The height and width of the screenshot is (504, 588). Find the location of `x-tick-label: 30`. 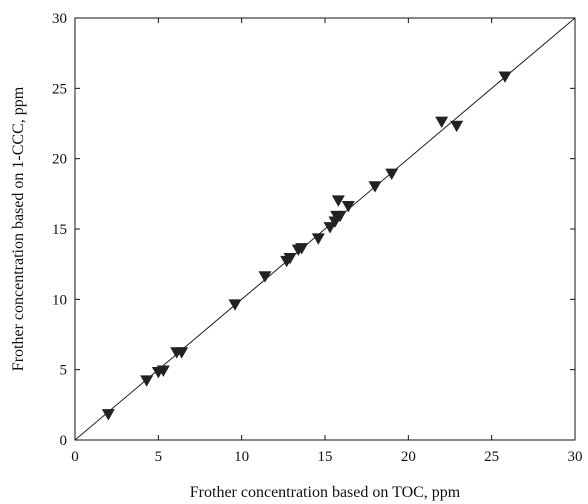

x-tick-label: 30 is located at coordinates (575, 457).